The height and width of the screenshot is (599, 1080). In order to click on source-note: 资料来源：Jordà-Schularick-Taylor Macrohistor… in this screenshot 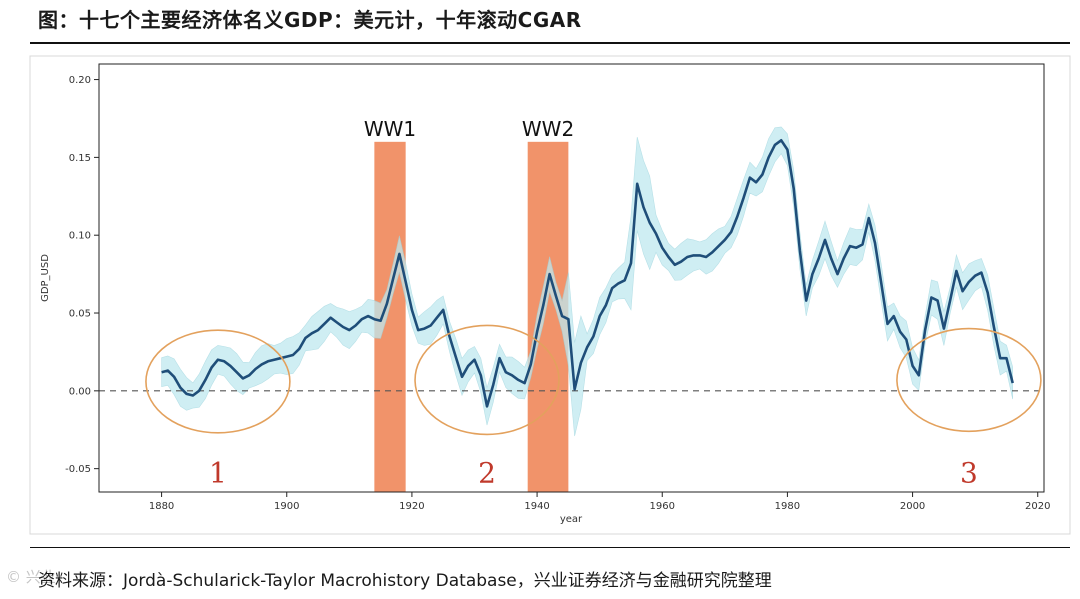, I will do `click(405, 581)`.